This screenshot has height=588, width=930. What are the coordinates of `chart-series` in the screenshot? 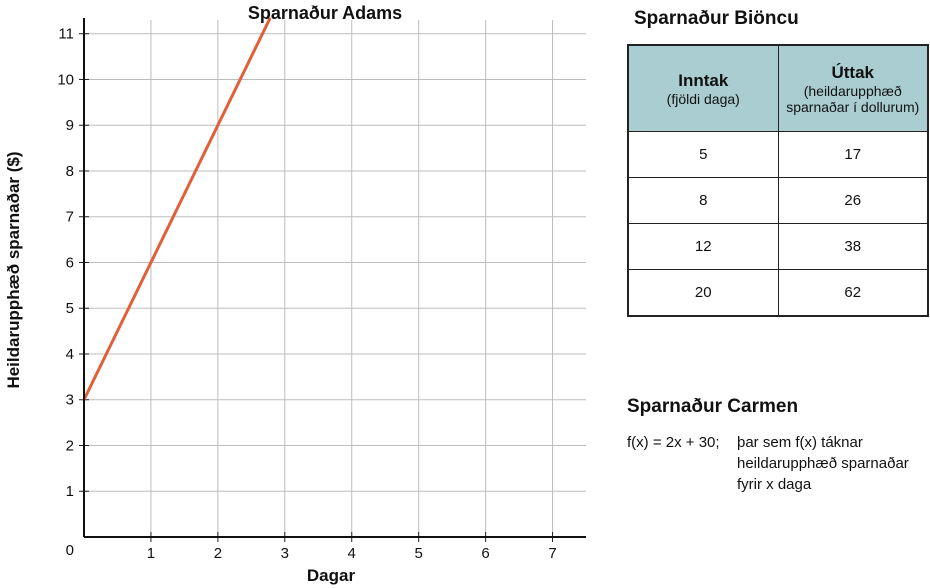 It's located at (177, 209).